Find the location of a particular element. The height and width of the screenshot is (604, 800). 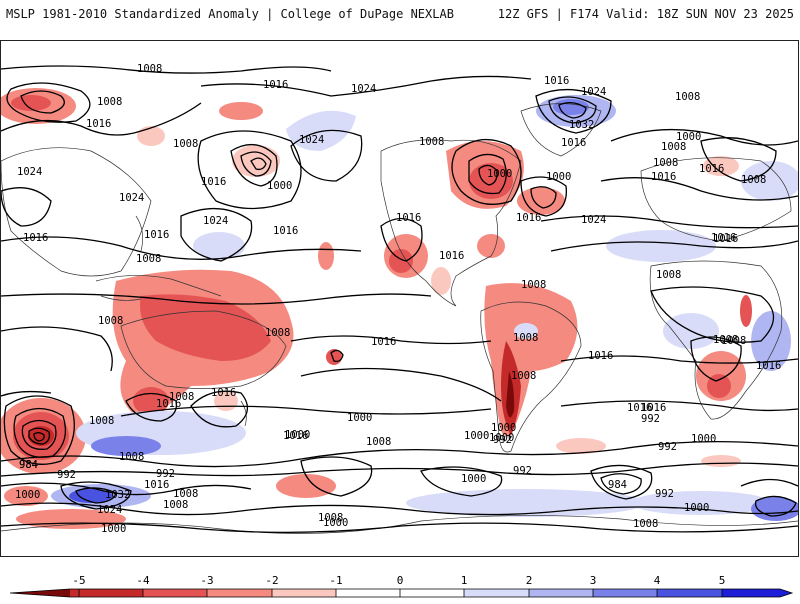

anomaly-neg-east-us is located at coordinates (491, 246).